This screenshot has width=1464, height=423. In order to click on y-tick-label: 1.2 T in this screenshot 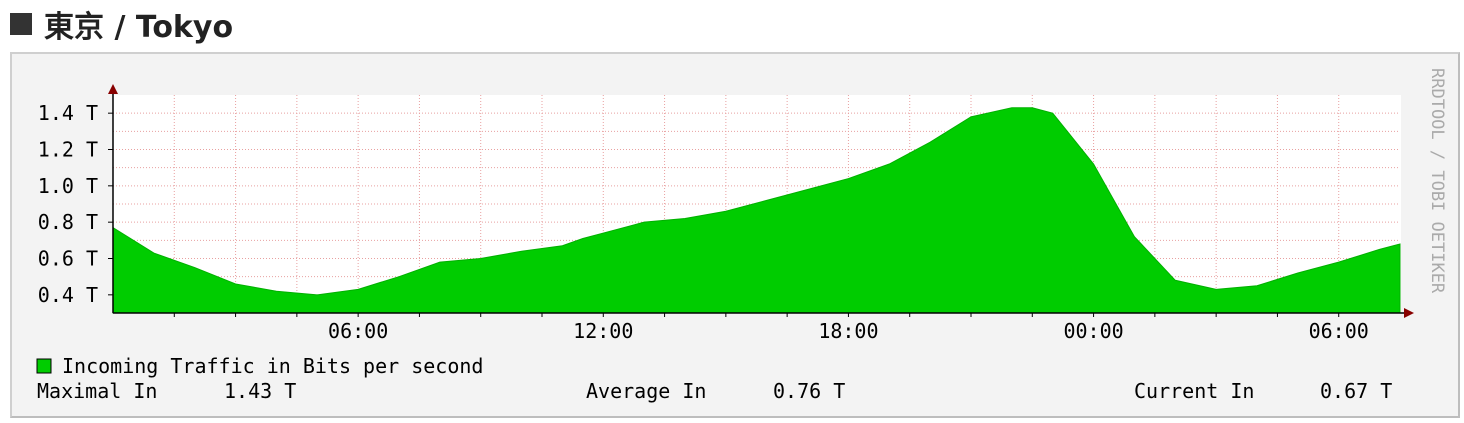, I will do `click(68, 150)`.